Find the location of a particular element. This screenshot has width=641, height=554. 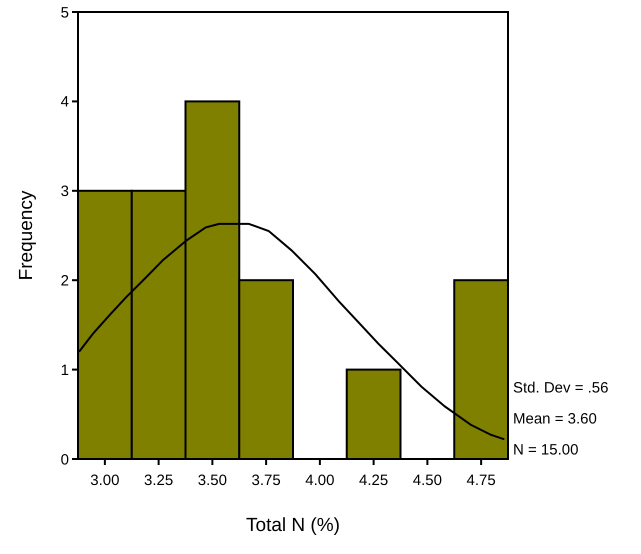

x-tick-label: 4.75 is located at coordinates (481, 480).